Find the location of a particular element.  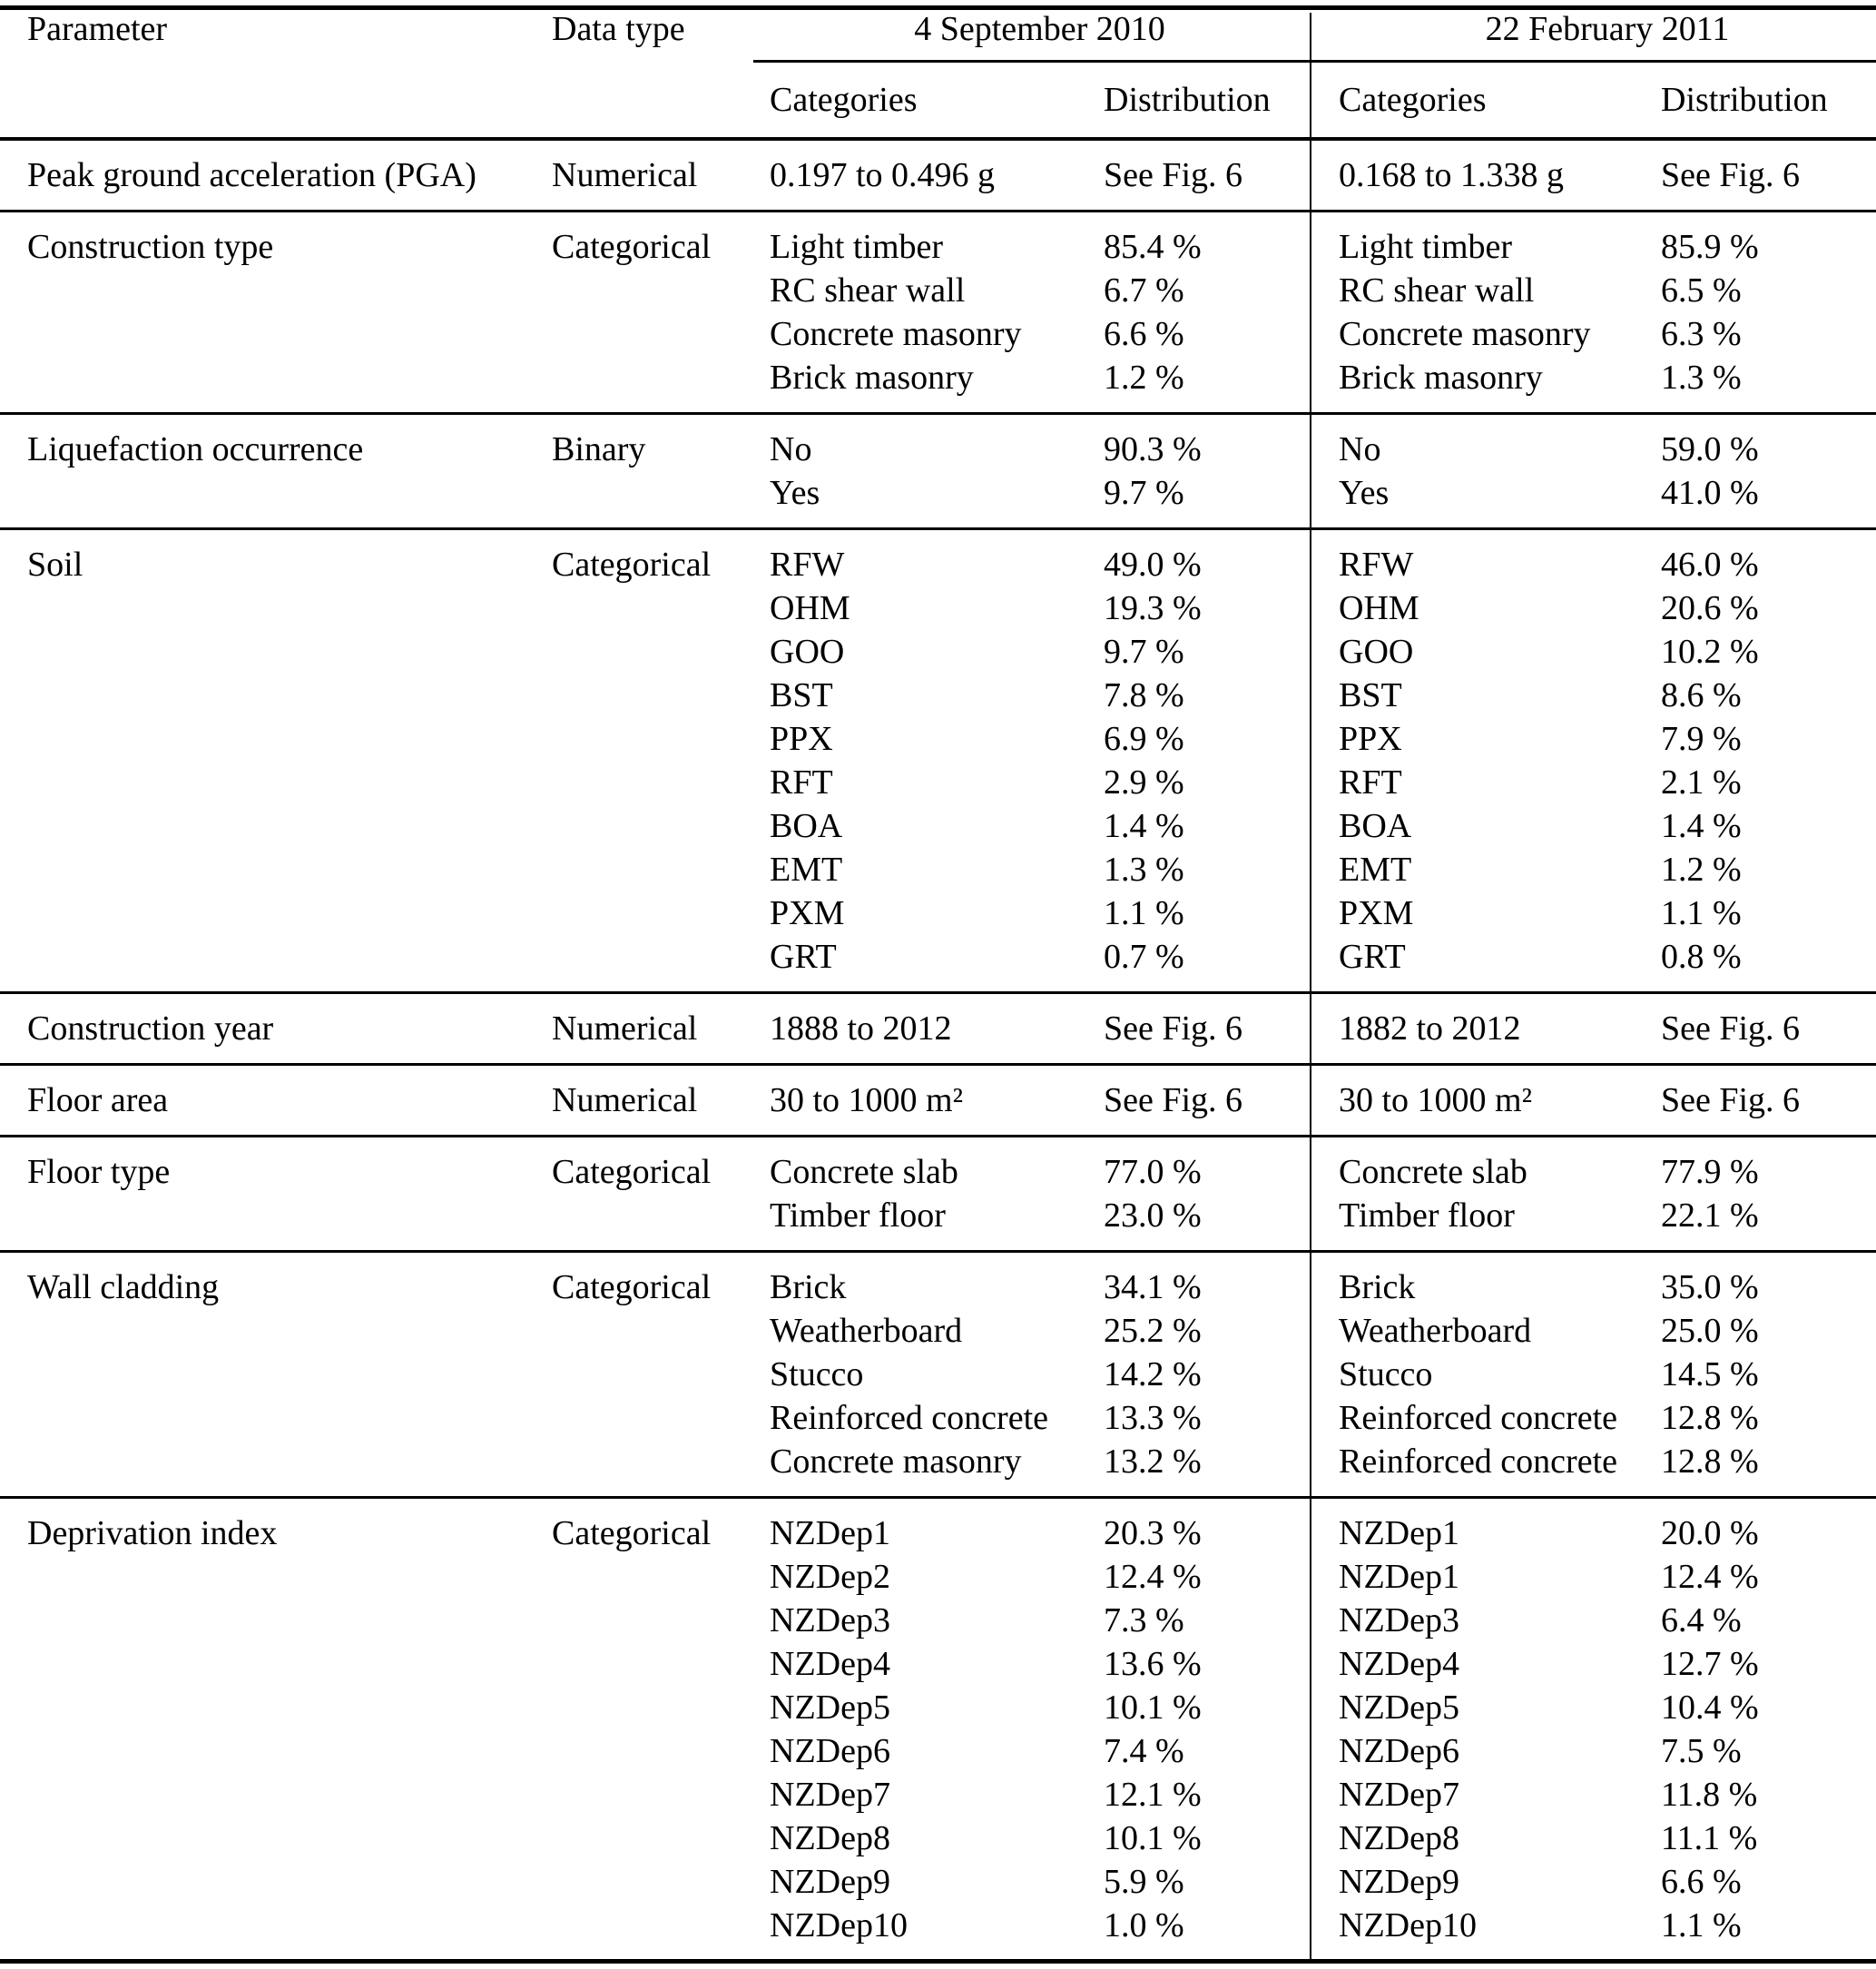

categories-cell-sep2010: No Yes is located at coordinates (937, 472).